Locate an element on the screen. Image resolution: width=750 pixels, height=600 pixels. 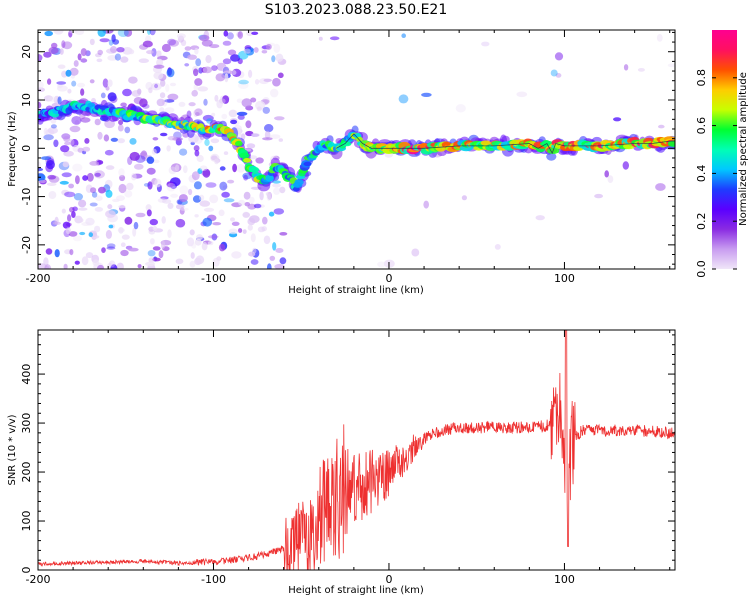
colorbar-tick-label: 0.6 is located at coordinates (701, 126).